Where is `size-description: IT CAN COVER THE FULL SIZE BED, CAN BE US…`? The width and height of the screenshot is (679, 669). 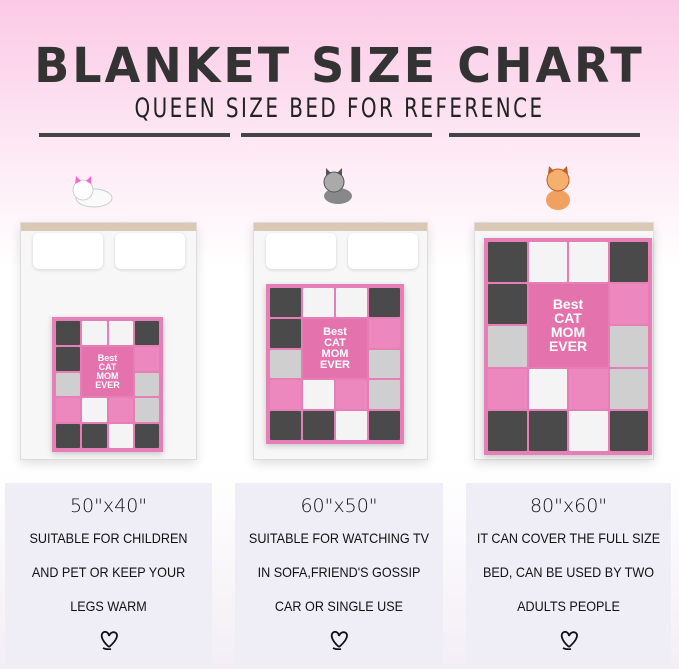 size-description: IT CAN COVER THE FULL SIZE BED, CAN BE US… is located at coordinates (568, 572).